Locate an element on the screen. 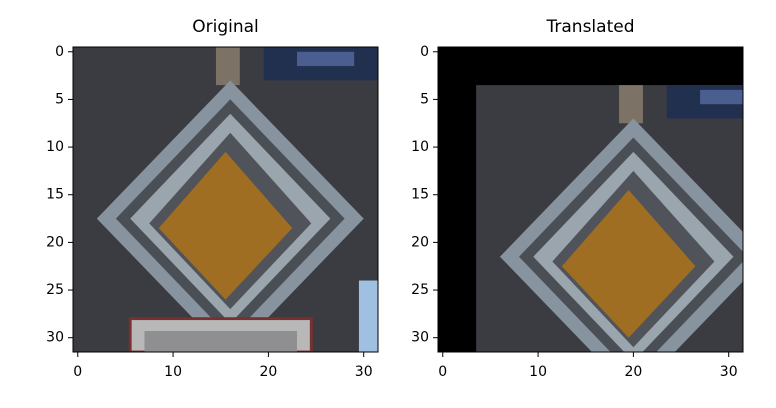 This screenshot has width=776, height=408. axes-title: Original is located at coordinates (225, 27).